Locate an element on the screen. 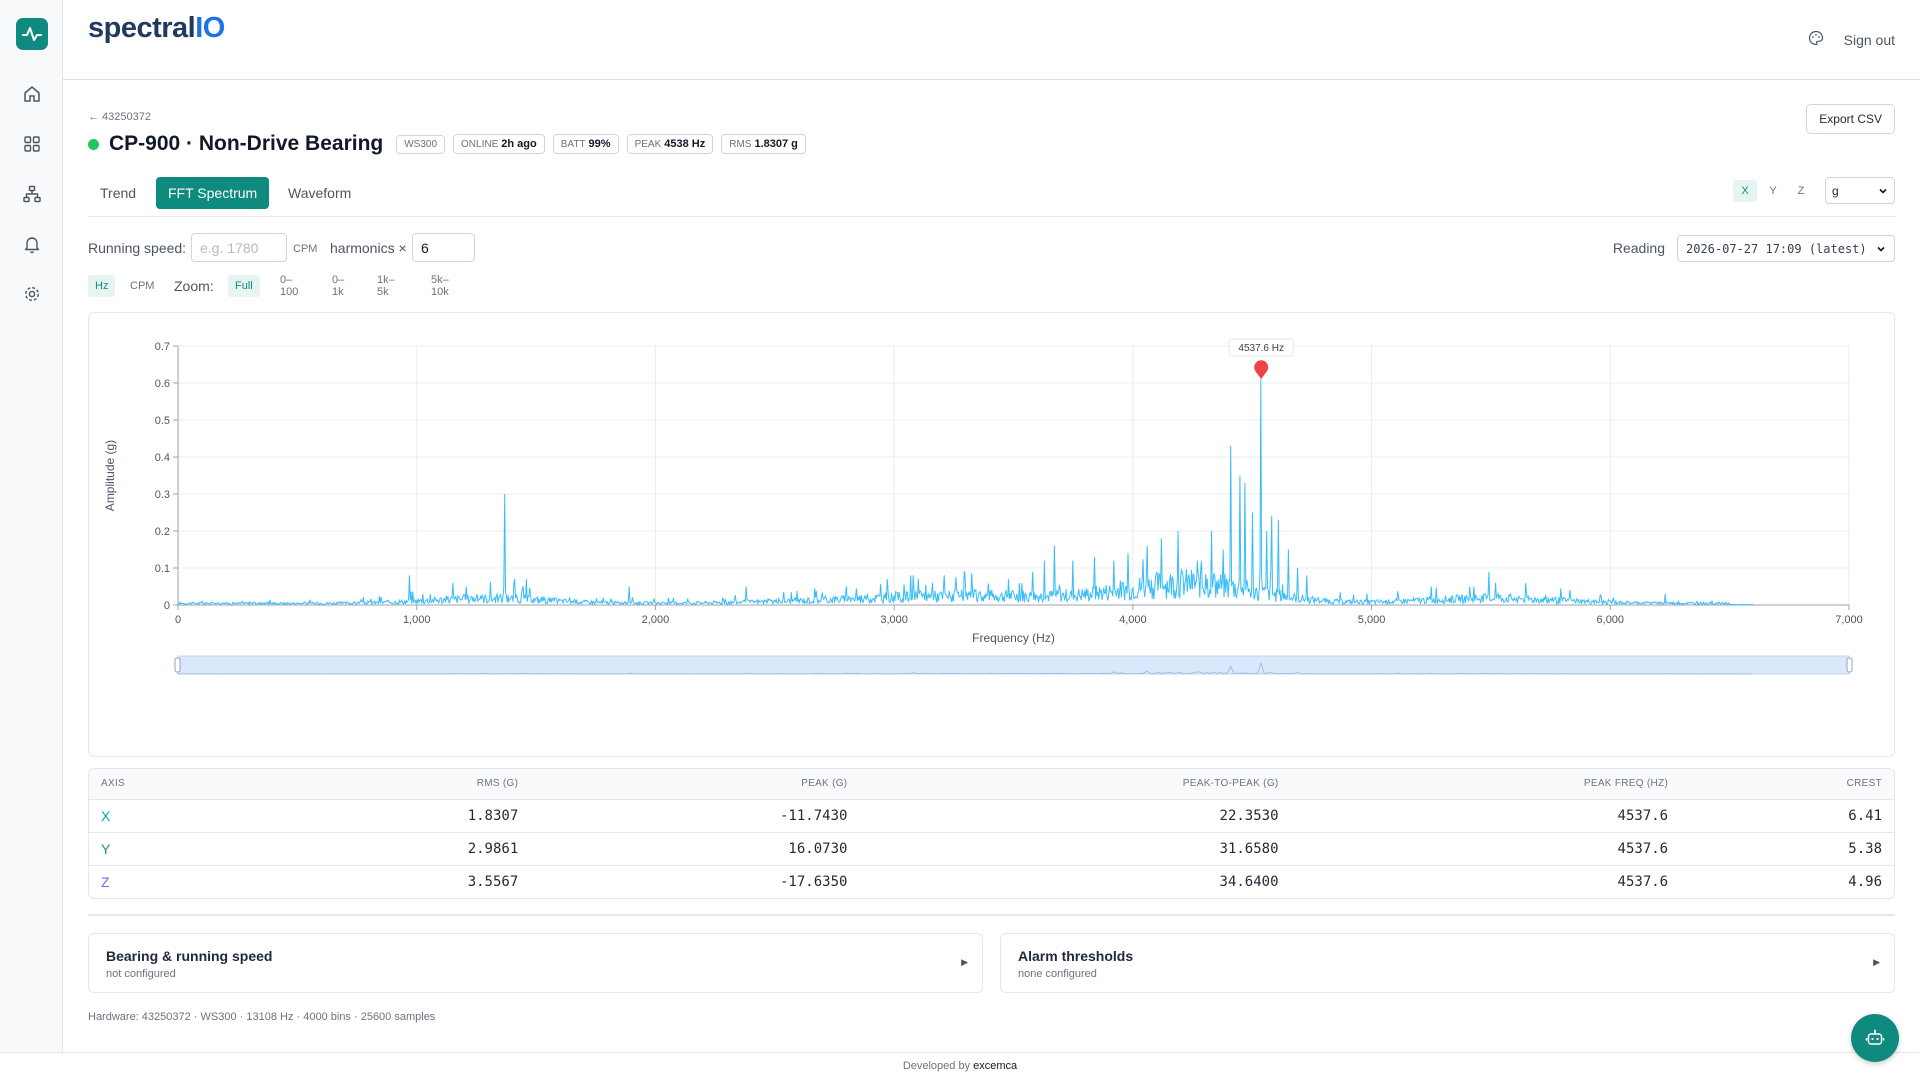 The height and width of the screenshot is (1080, 1920). unit-select: g is located at coordinates (1860, 190).